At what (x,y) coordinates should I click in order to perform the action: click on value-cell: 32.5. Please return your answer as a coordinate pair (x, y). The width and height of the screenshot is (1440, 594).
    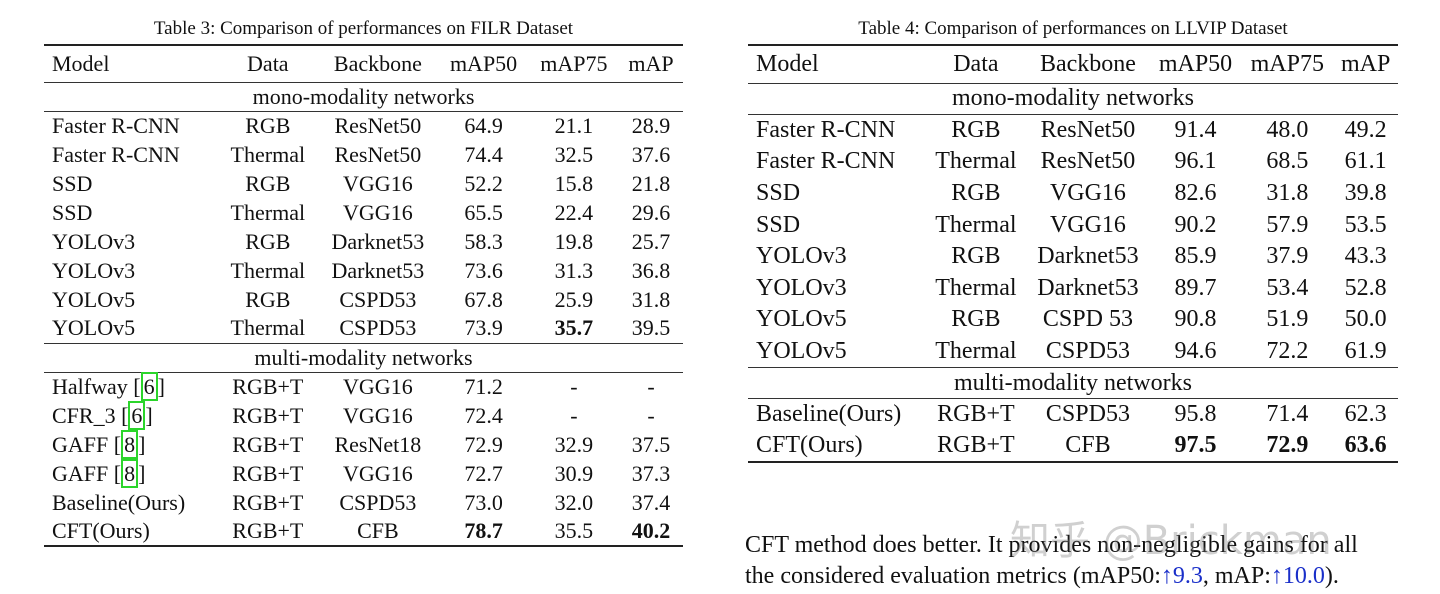
    Looking at the image, I should click on (574, 154).